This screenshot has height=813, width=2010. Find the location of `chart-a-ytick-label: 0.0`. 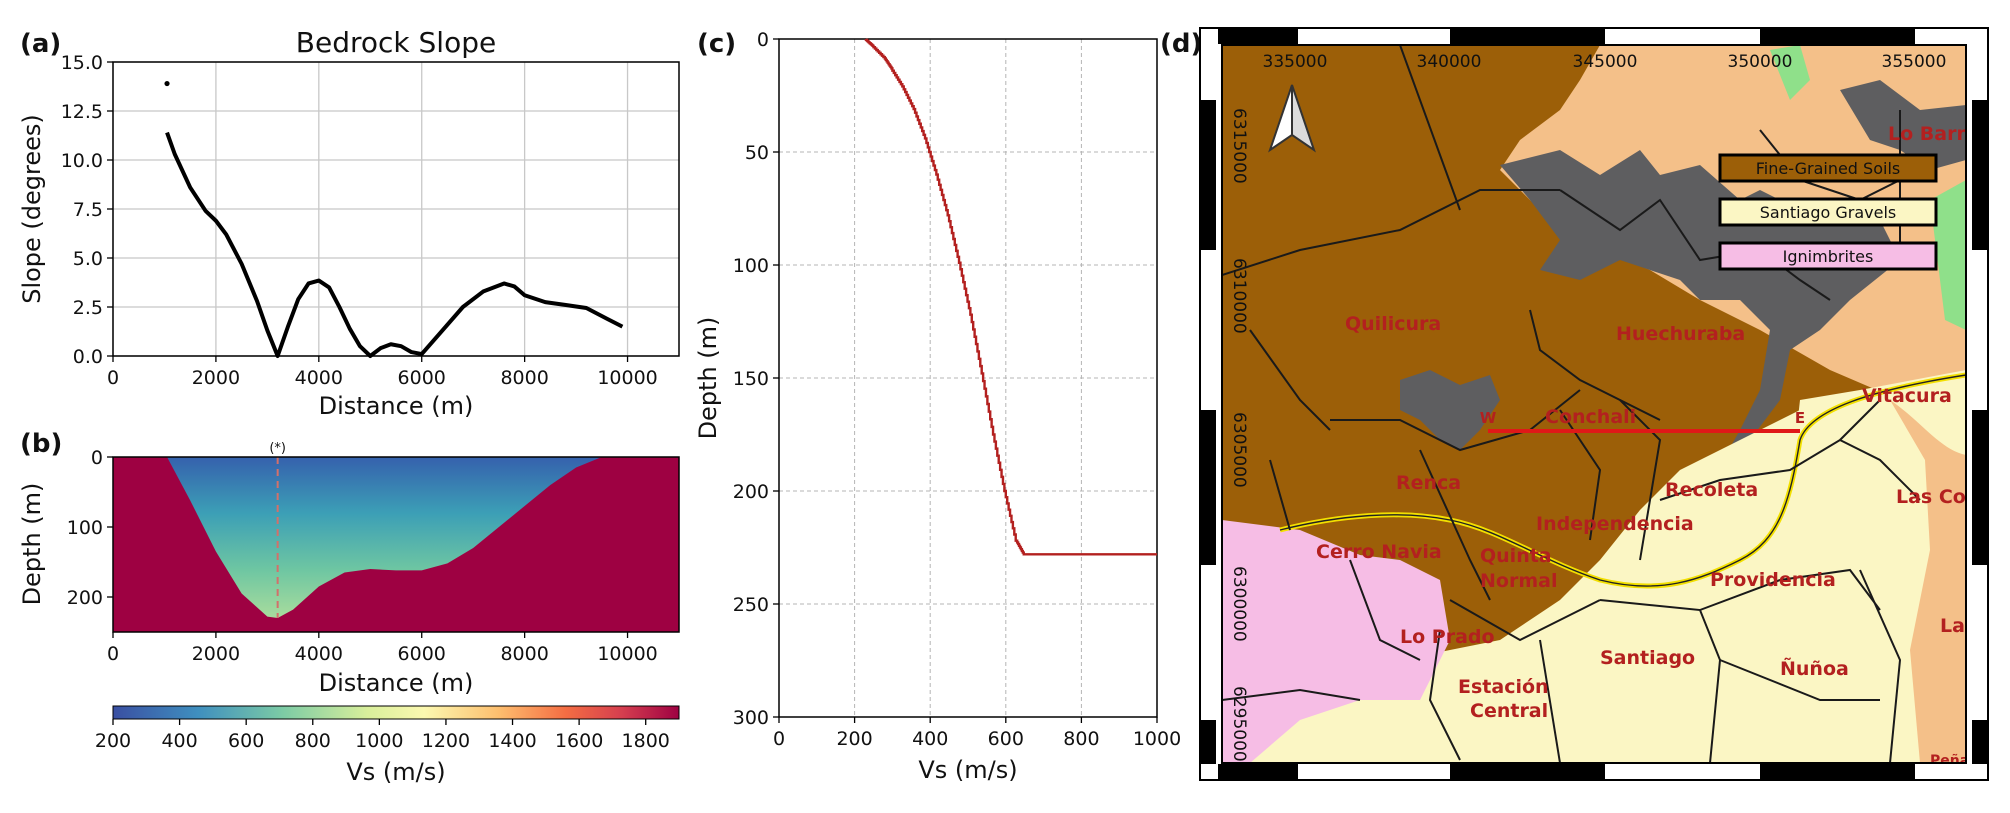

chart-a-ytick-label: 0.0 is located at coordinates (88, 357).